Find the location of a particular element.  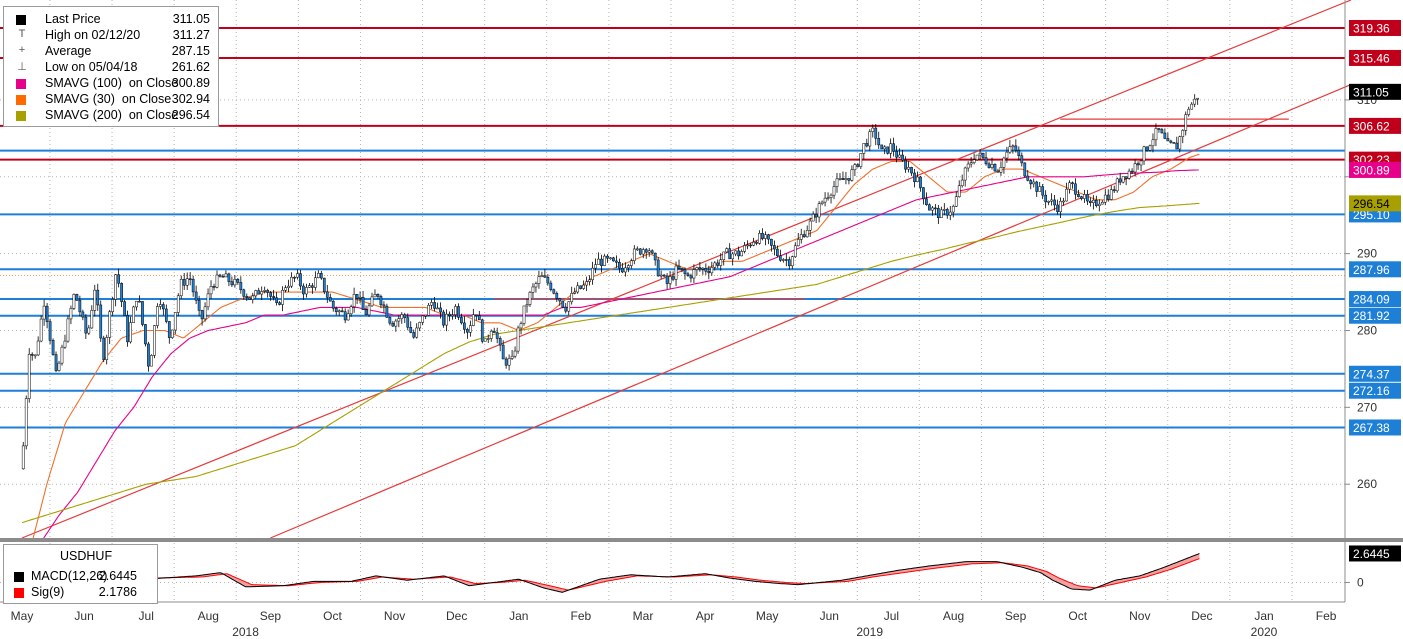

legend-label: SMAVG (100) on Close is located at coordinates (112, 83).